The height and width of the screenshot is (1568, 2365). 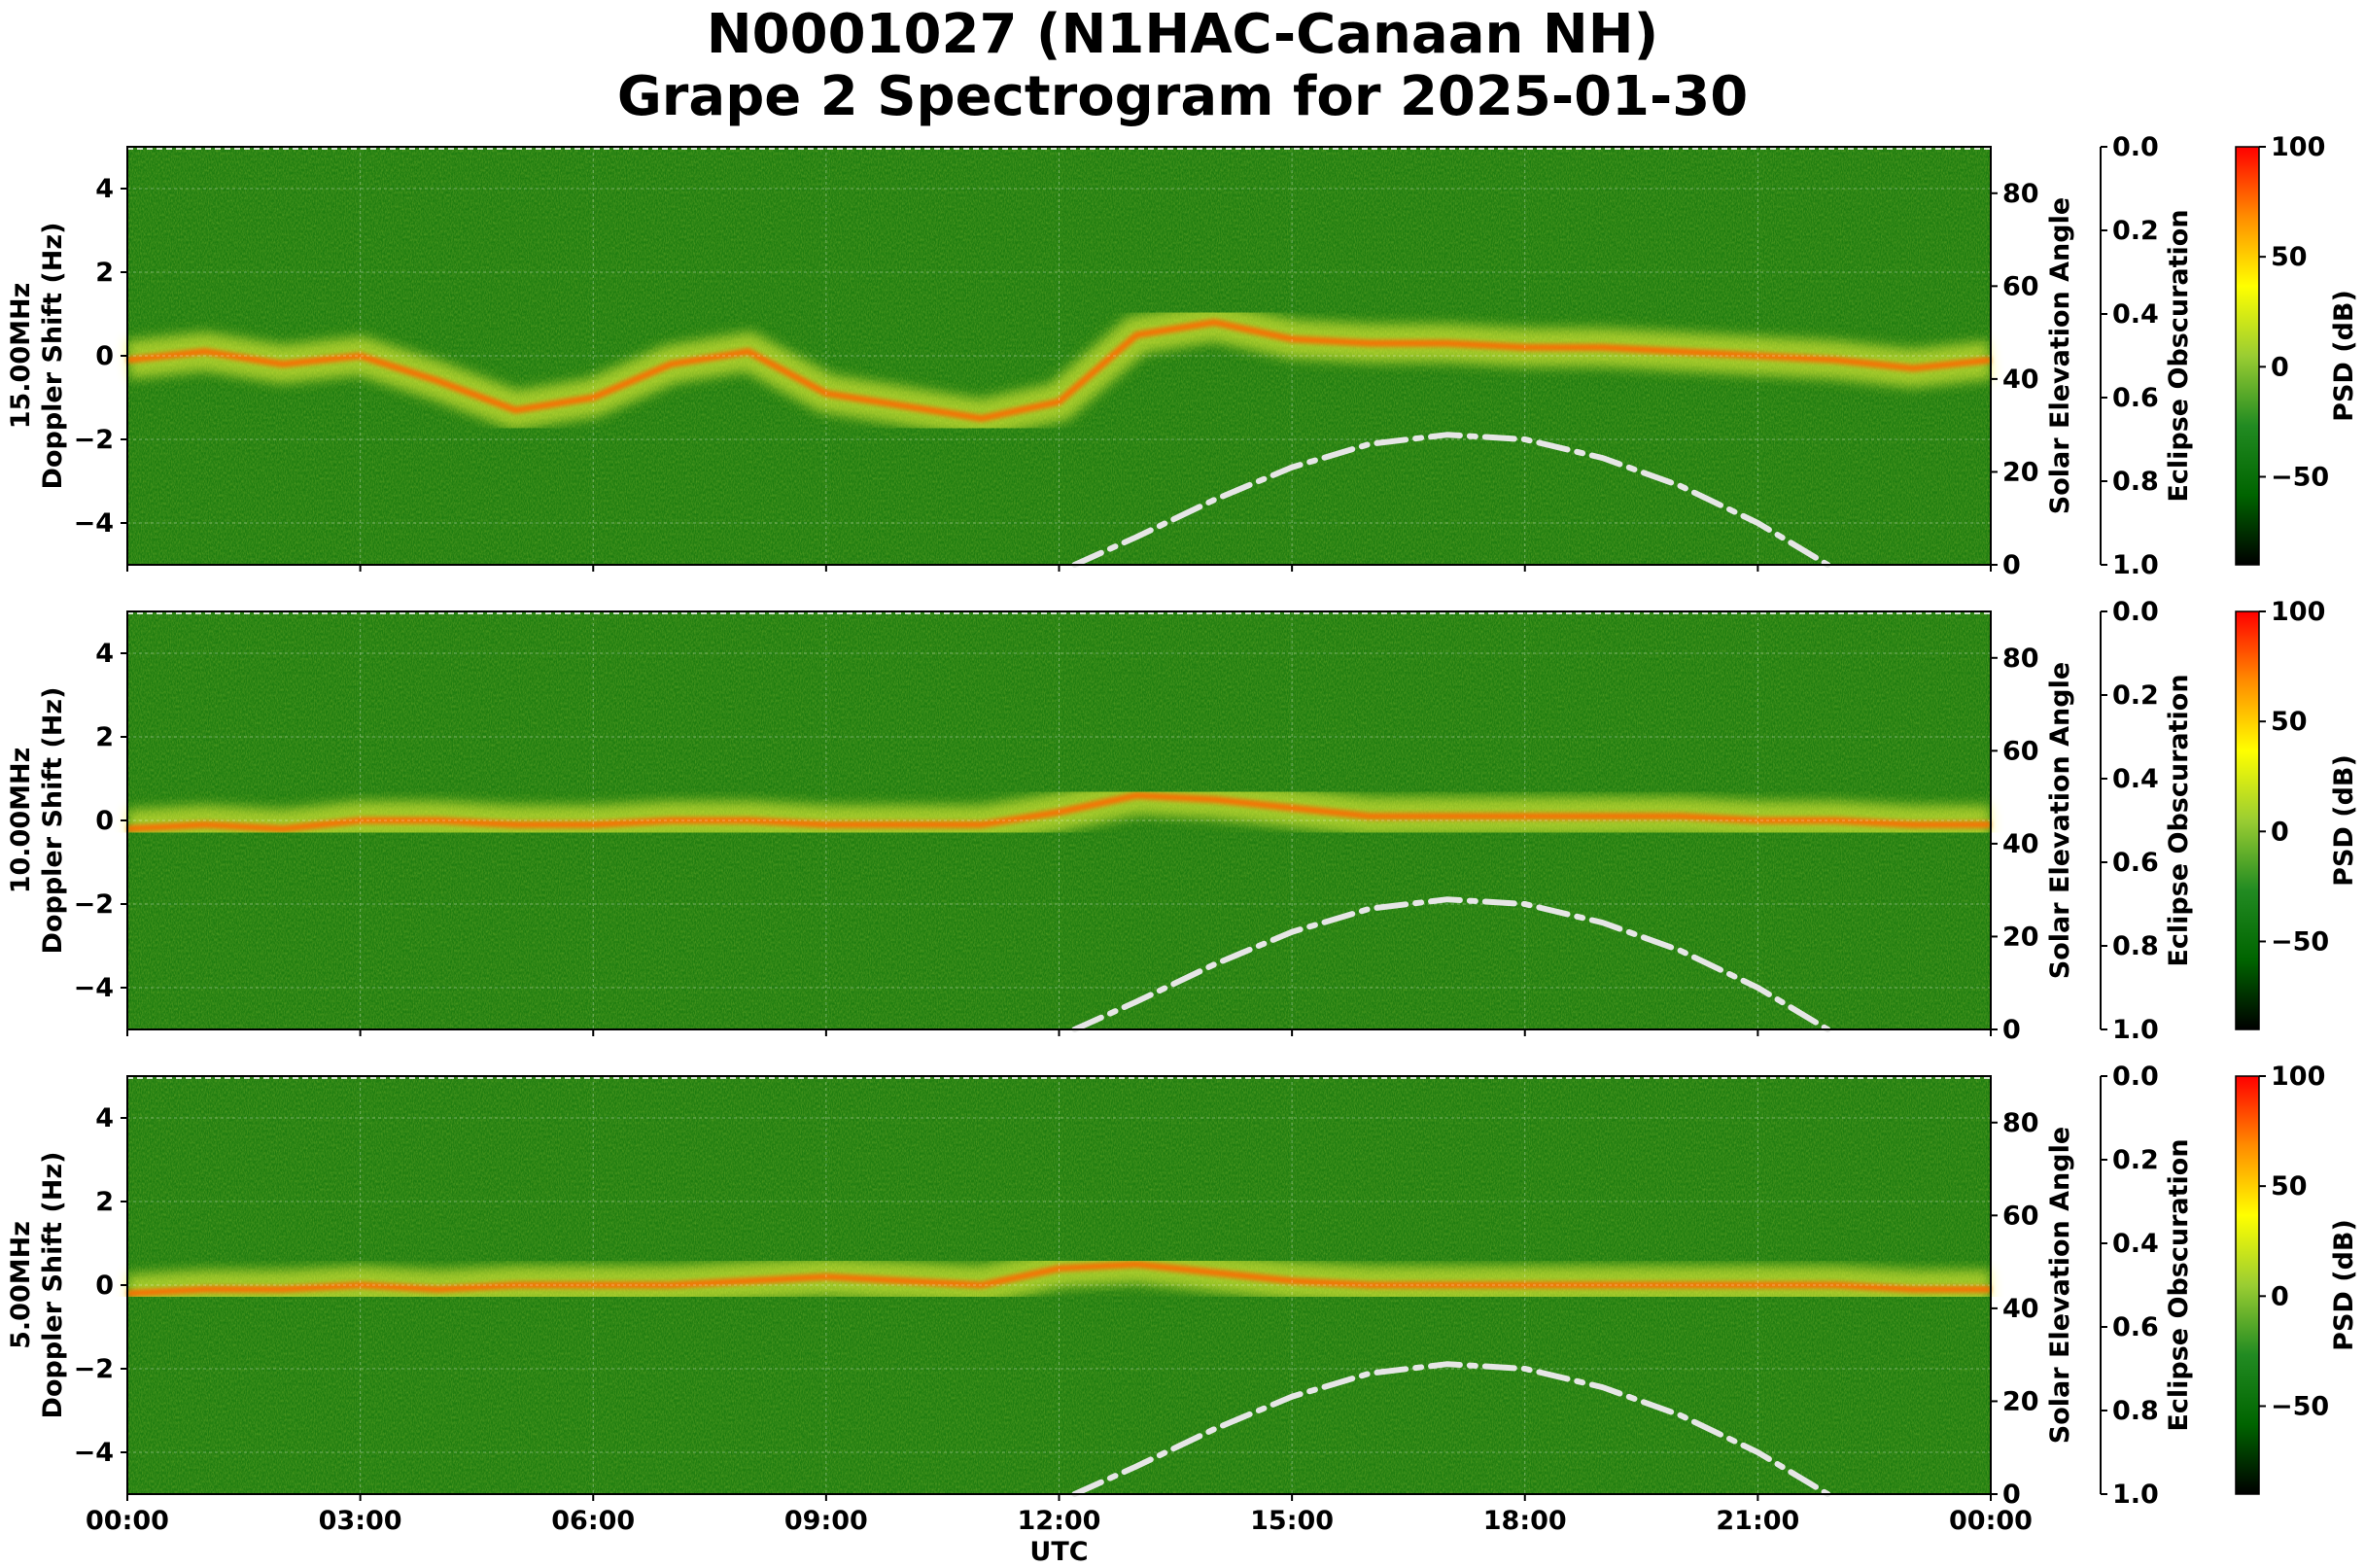 I want to click on x-tick-label: 03:00, so click(x=360, y=1521).